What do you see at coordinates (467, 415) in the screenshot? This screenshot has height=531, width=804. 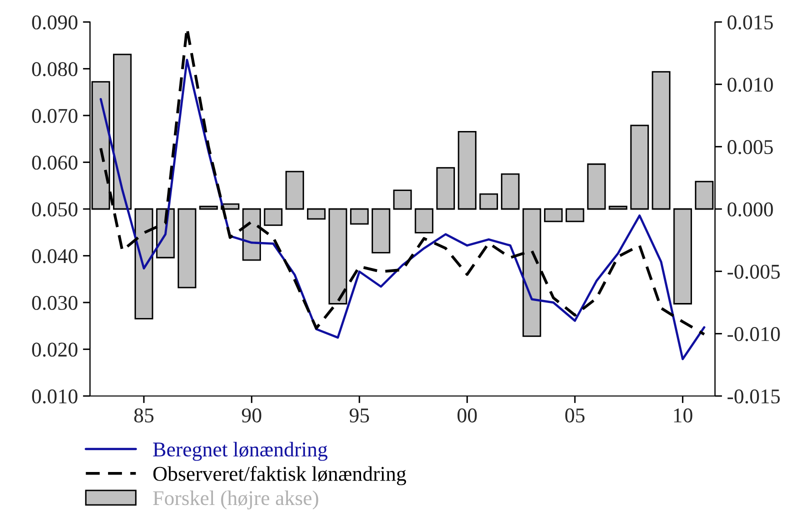 I see `x-tick-label: 00` at bounding box center [467, 415].